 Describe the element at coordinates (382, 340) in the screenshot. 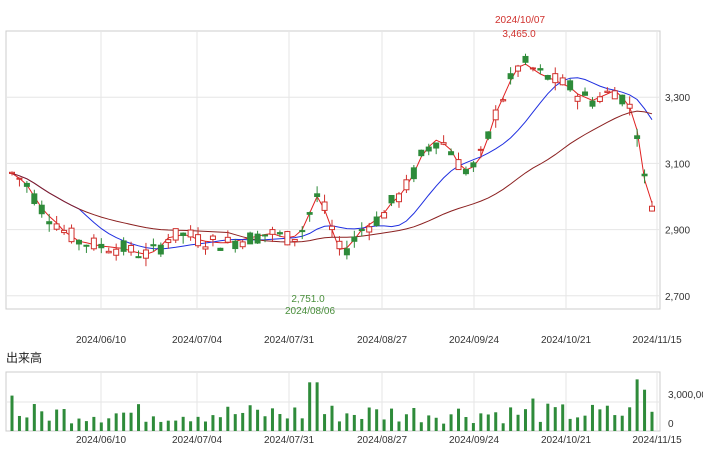

I see `price-x-tick-label: 2024/08/27` at that location.